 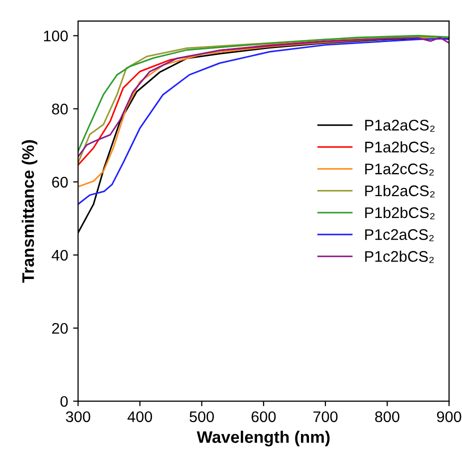 I want to click on x-axis-title: Wavelength (nm), so click(x=263, y=438).